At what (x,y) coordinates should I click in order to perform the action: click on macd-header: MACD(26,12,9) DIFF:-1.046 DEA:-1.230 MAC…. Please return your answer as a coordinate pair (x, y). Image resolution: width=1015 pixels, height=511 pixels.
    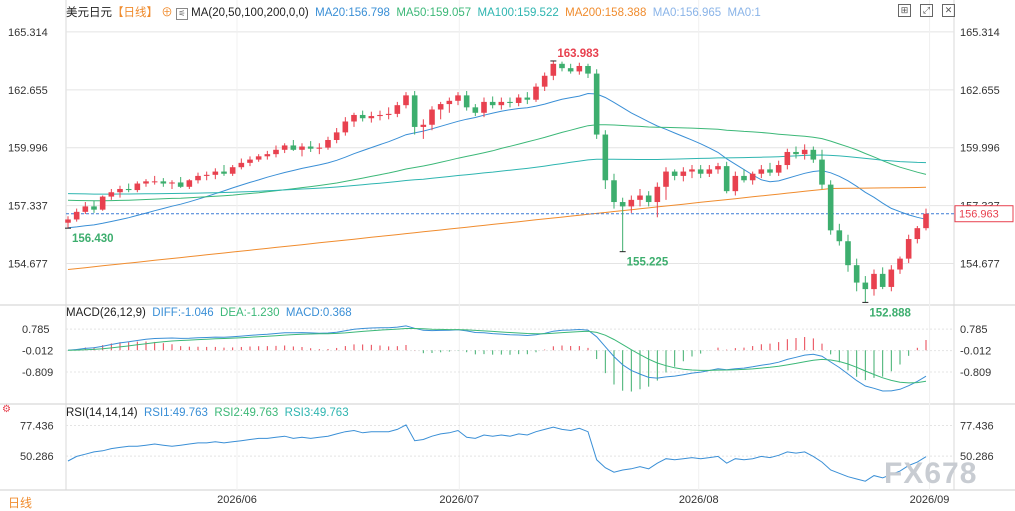
    Looking at the image, I should click on (209, 313).